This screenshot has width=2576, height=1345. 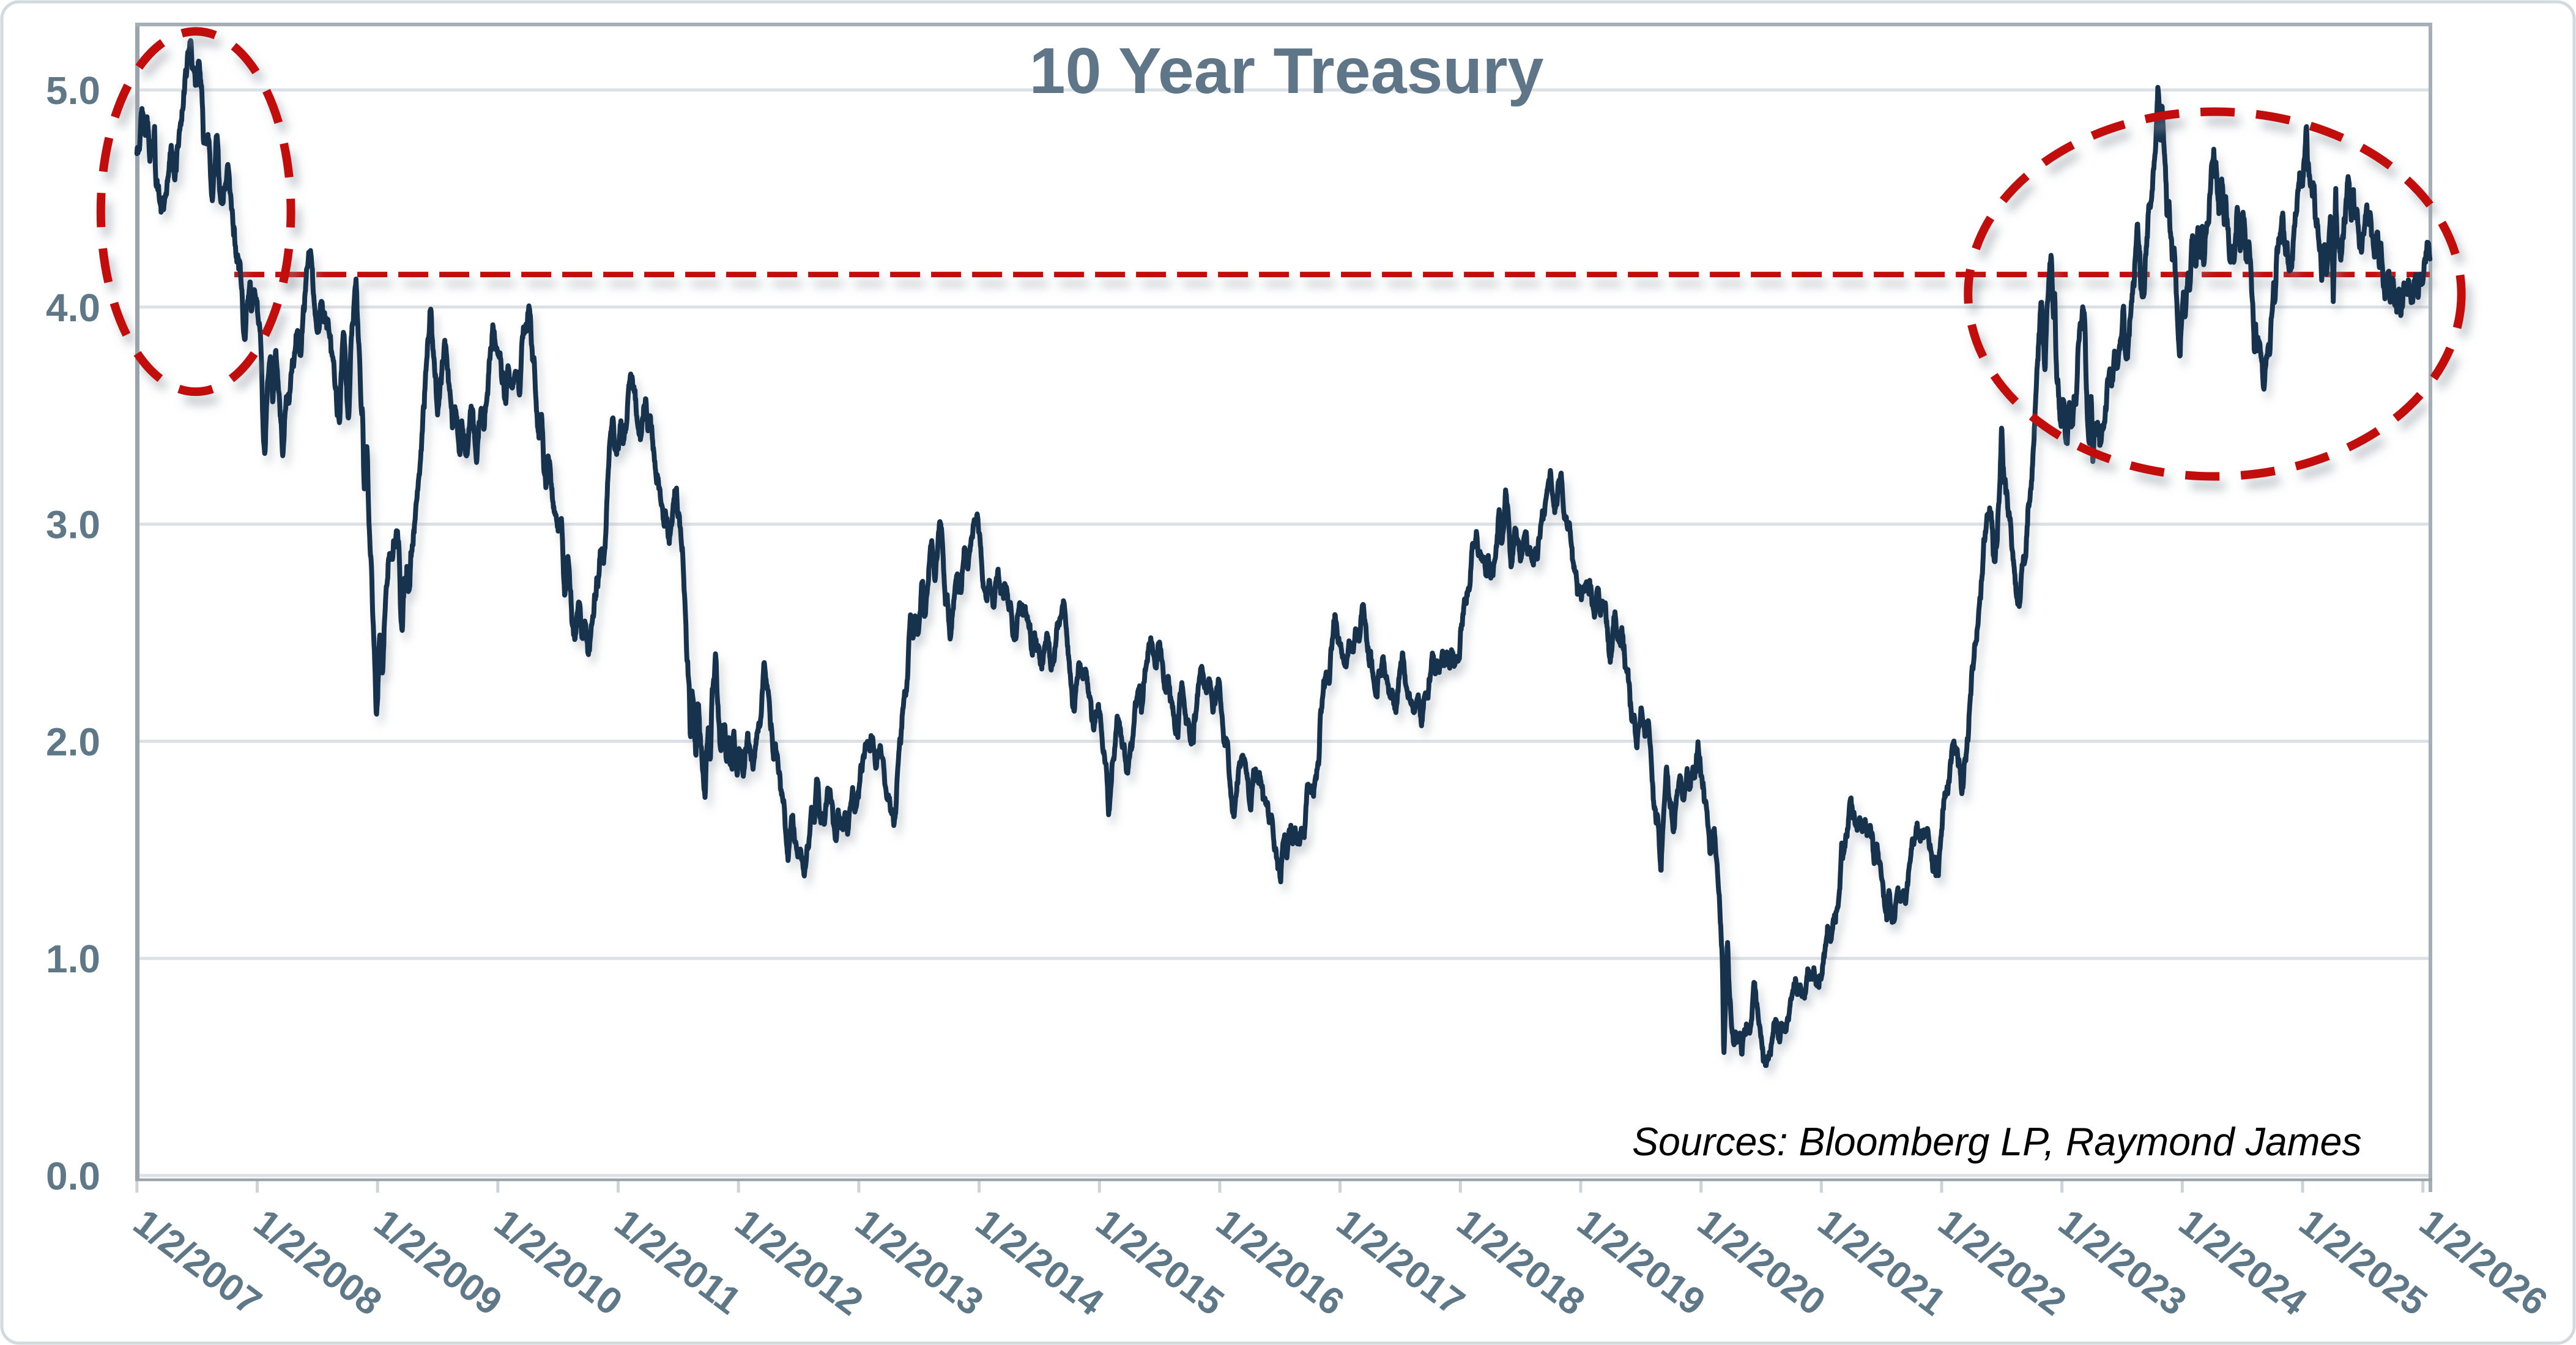 What do you see at coordinates (73, 742) in the screenshot?
I see `y-tick-label: 2.0` at bounding box center [73, 742].